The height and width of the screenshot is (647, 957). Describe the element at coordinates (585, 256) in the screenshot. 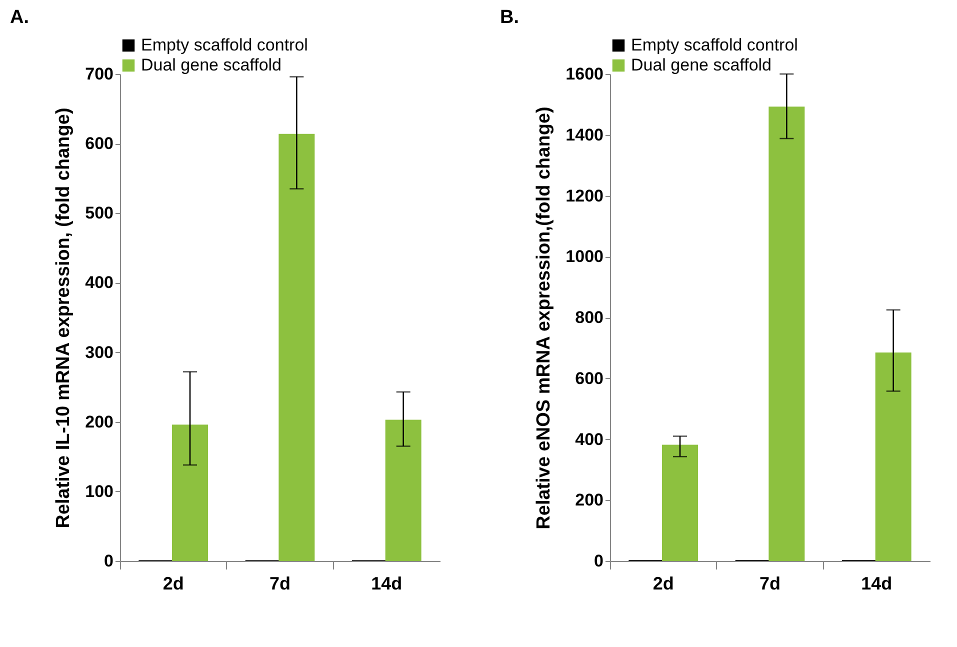

I see `y-tick-label: 1000` at that location.